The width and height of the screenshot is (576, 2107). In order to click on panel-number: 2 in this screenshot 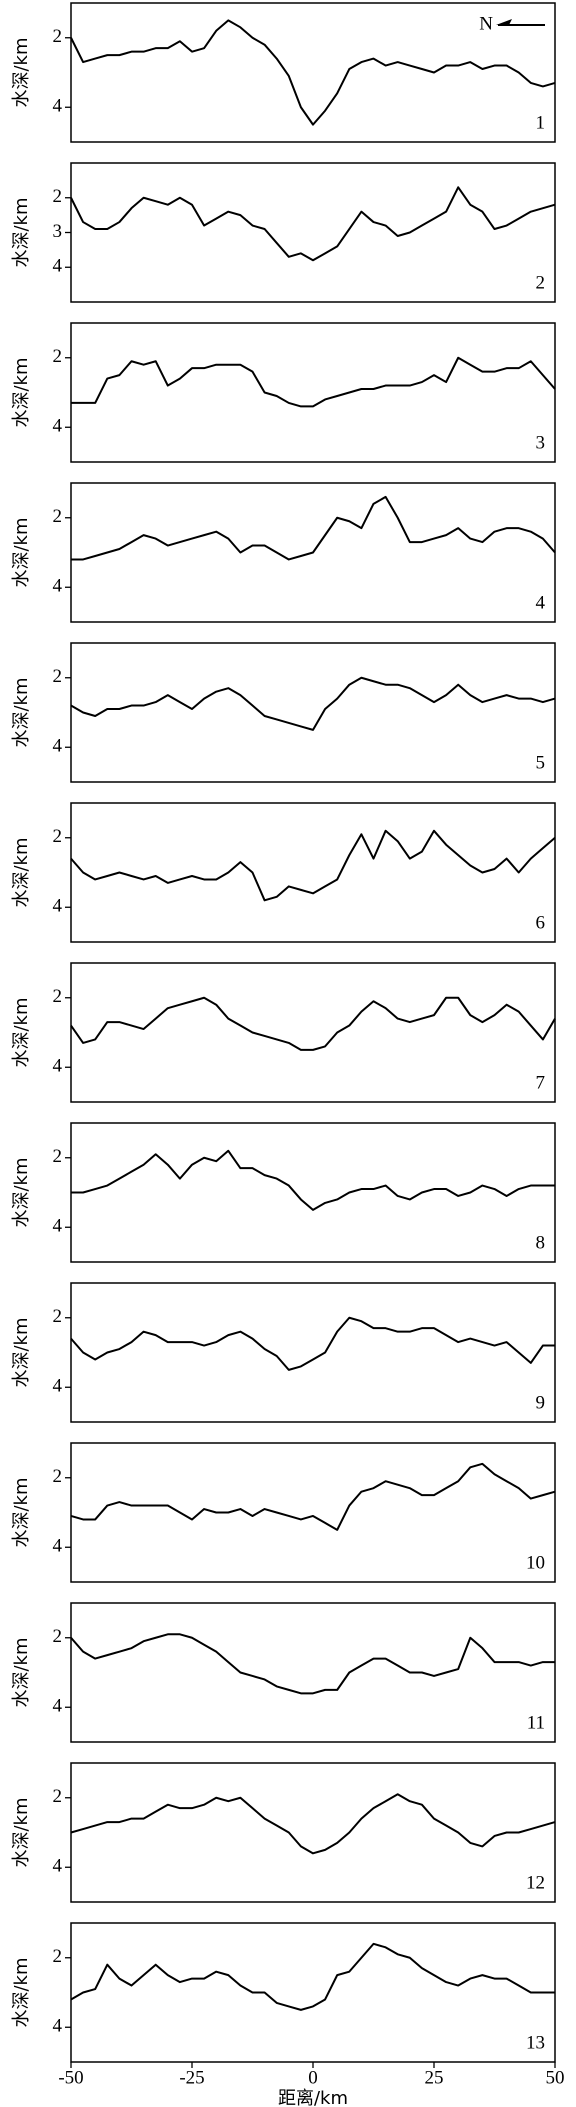, I will do `click(541, 282)`.